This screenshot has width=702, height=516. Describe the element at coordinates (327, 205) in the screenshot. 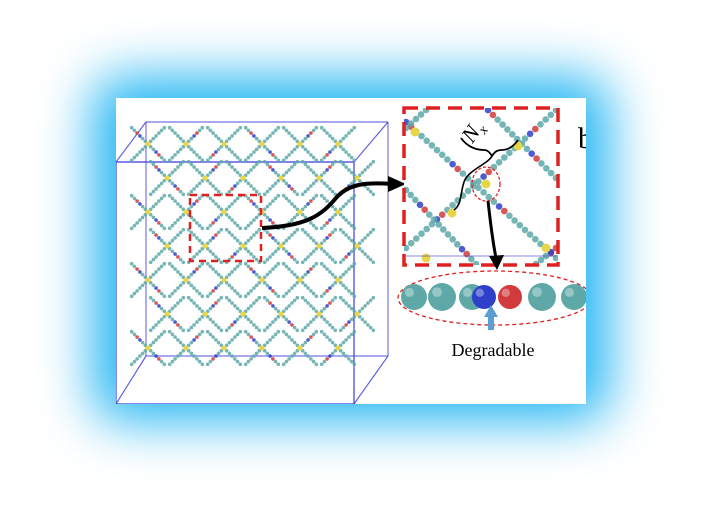

I see `curved-arrow-icon` at that location.